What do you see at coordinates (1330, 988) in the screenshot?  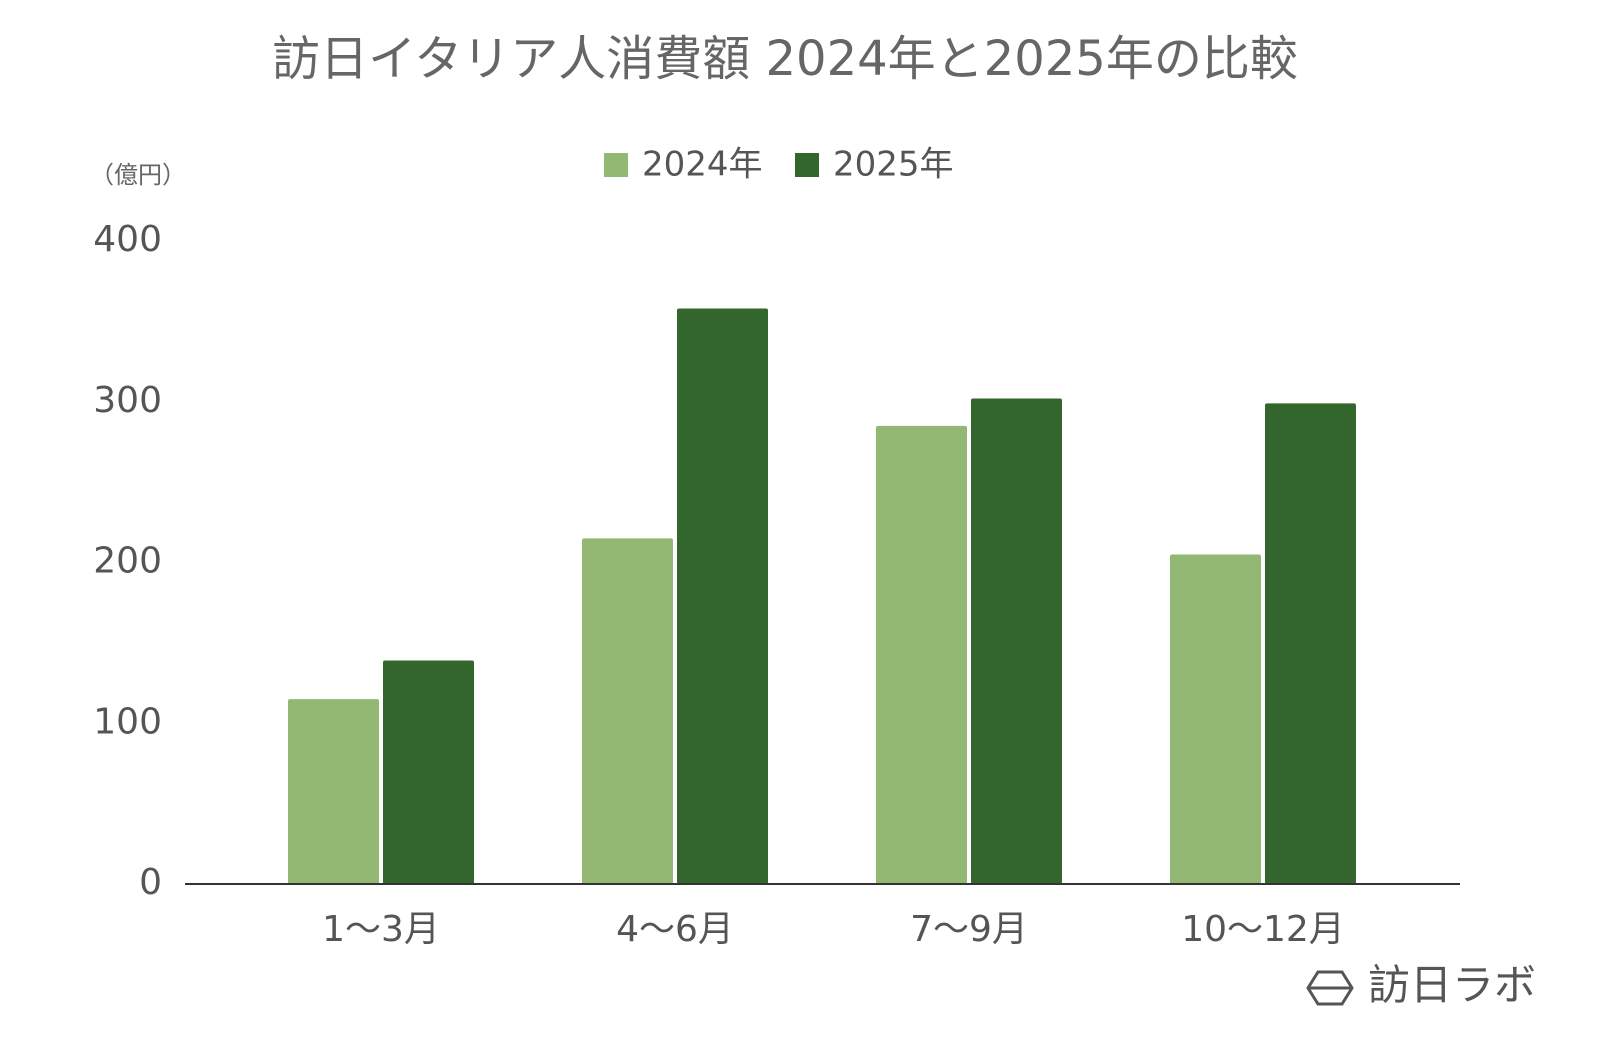 I see `watermark-icon` at bounding box center [1330, 988].